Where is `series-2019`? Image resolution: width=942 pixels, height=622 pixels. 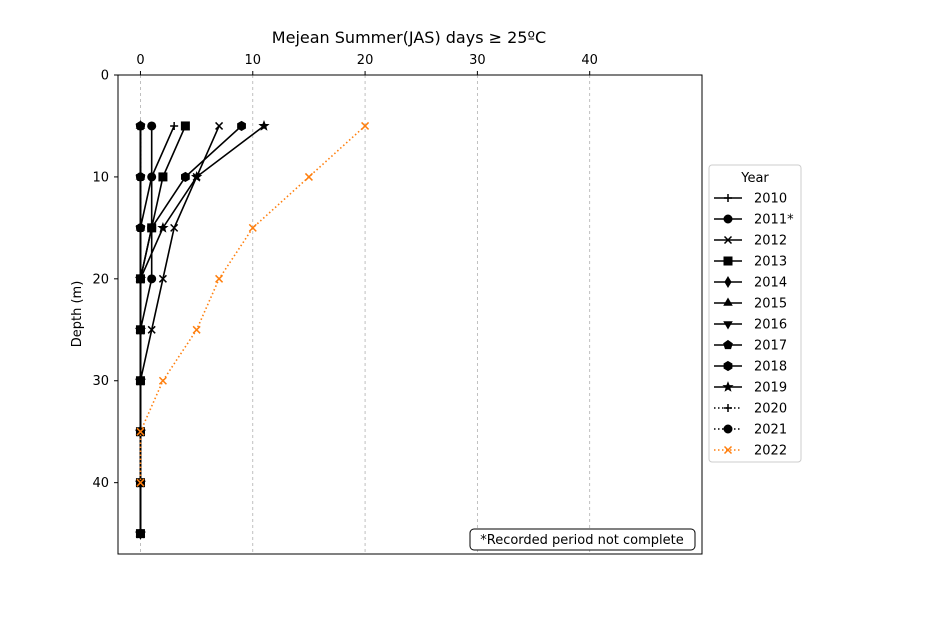
series-2019 is located at coordinates (202, 329).